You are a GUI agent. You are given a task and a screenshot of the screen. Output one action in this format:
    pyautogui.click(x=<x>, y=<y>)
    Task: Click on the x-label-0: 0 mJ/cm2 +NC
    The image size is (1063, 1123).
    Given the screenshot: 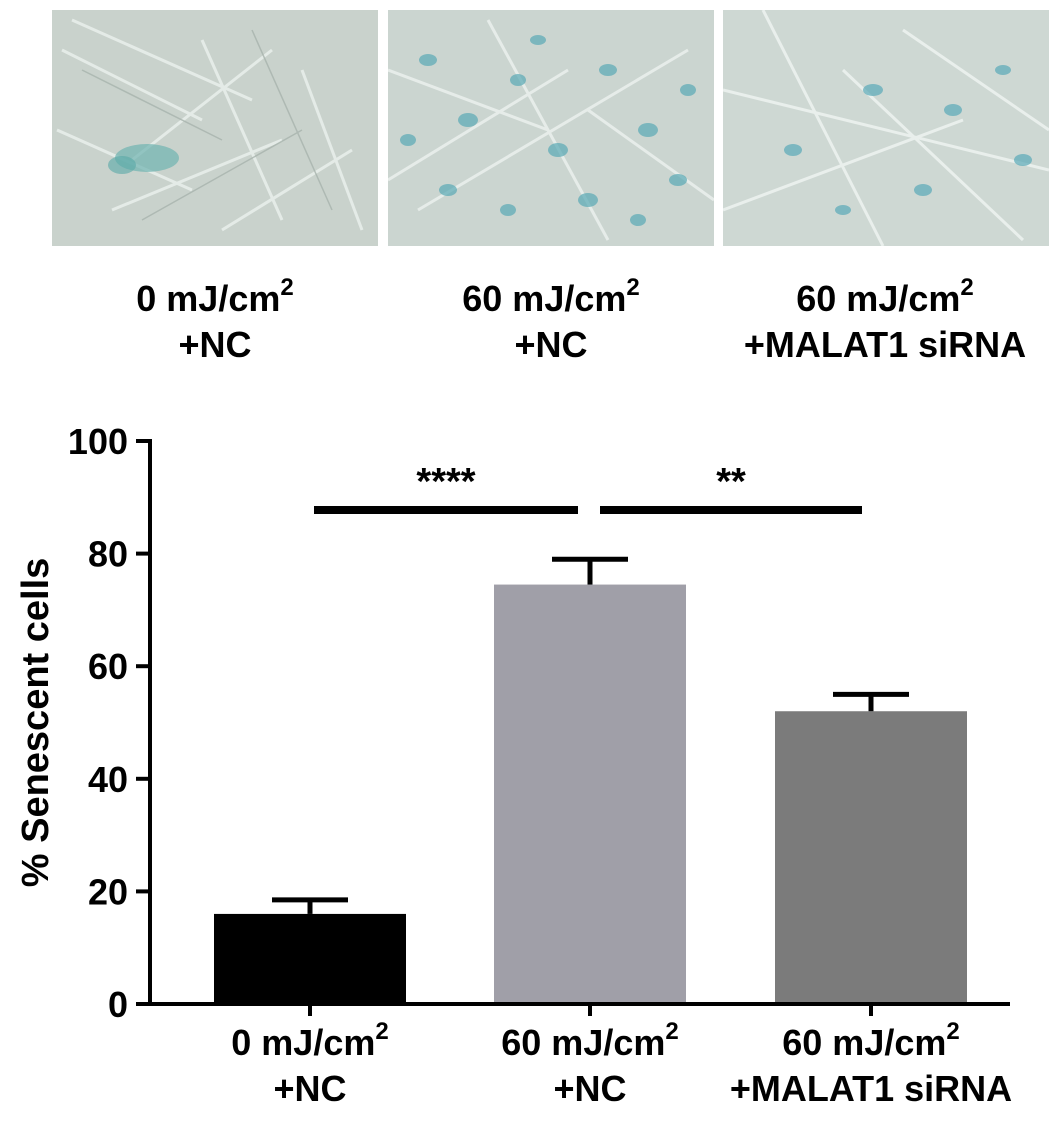 What is the action you would take?
    pyautogui.click(x=310, y=1066)
    